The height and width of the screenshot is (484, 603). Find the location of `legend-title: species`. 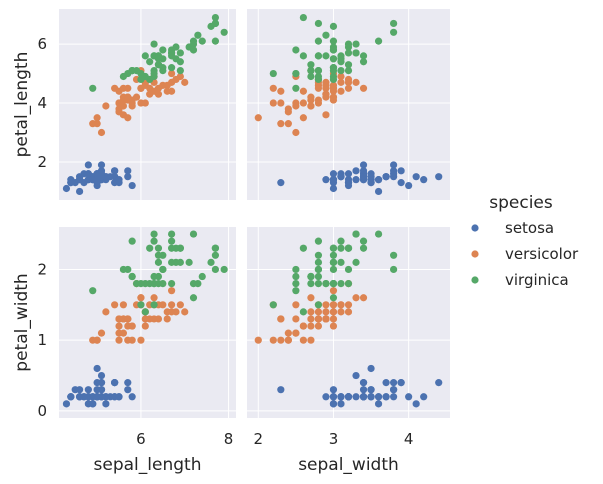

legend-title: species is located at coordinates (521, 203).